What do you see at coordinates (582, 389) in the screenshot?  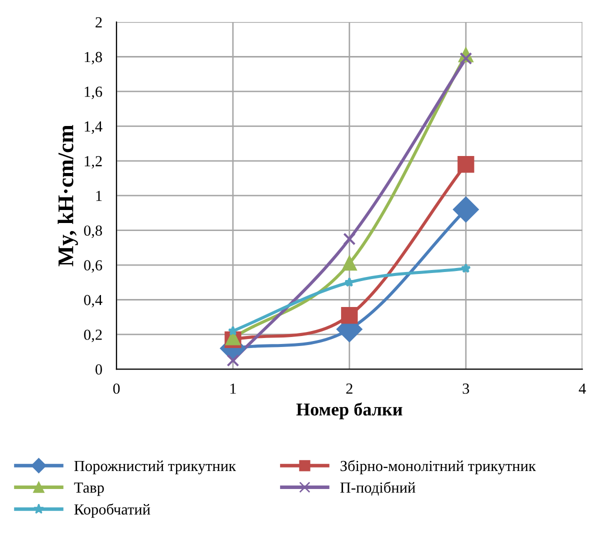 I see `x-tick-label: 4` at bounding box center [582, 389].